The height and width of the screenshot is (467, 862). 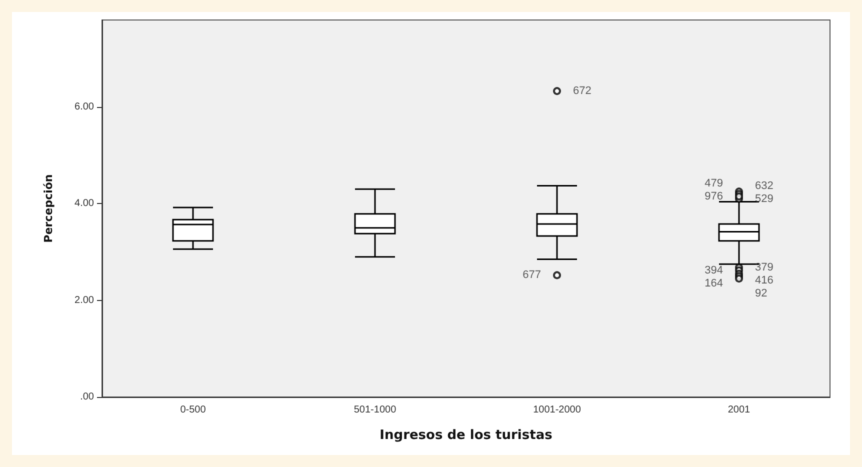 What do you see at coordinates (764, 280) in the screenshot?
I see `annotation: 416` at bounding box center [764, 280].